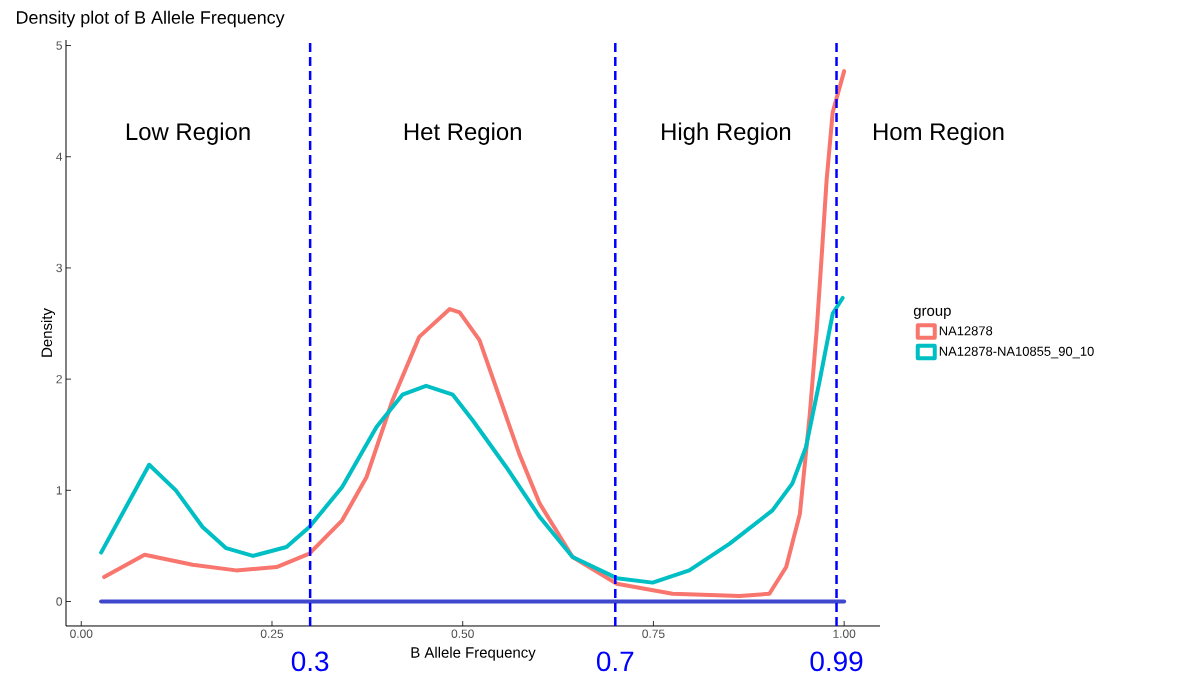 Image resolution: width=1194 pixels, height=690 pixels. I want to click on x-tick-label: 1.00, so click(844, 633).